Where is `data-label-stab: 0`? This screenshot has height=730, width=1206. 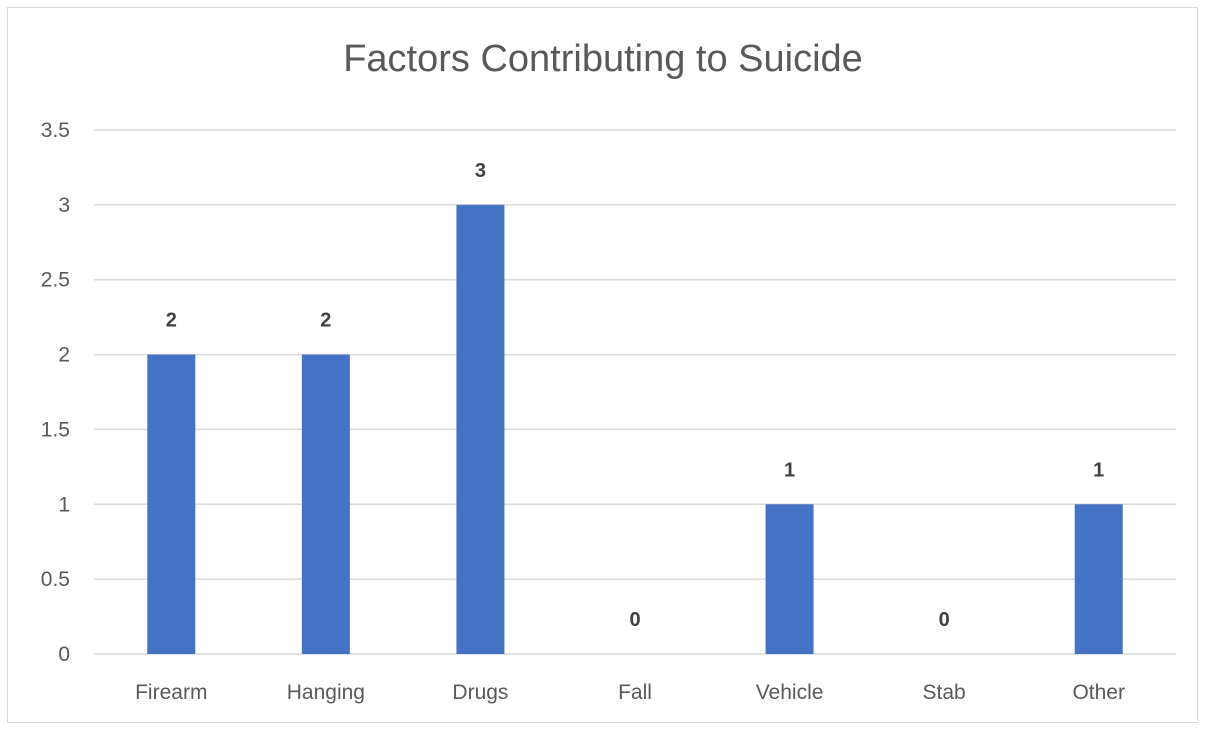 data-label-stab: 0 is located at coordinates (944, 620).